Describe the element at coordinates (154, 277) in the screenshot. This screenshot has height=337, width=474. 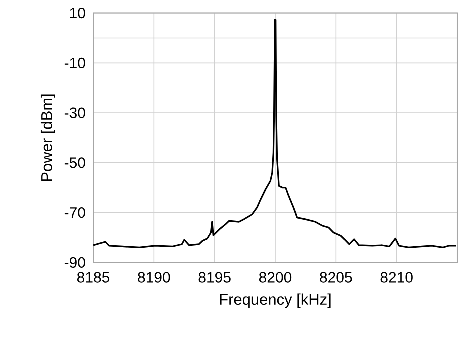
I see `x-tick-label: 8190` at that location.